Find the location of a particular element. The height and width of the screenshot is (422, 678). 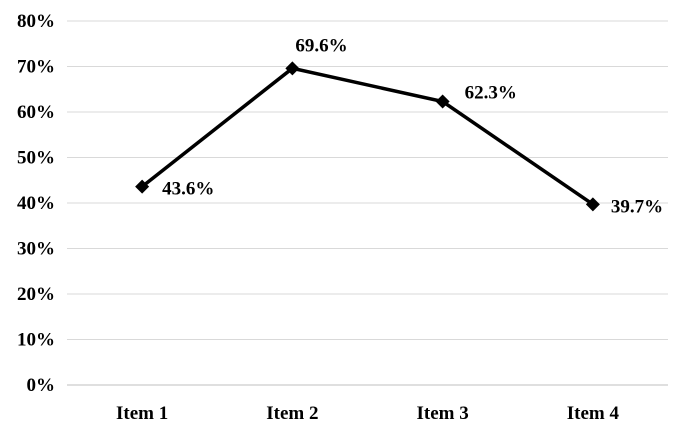

data-label: 69.6% is located at coordinates (321, 45).